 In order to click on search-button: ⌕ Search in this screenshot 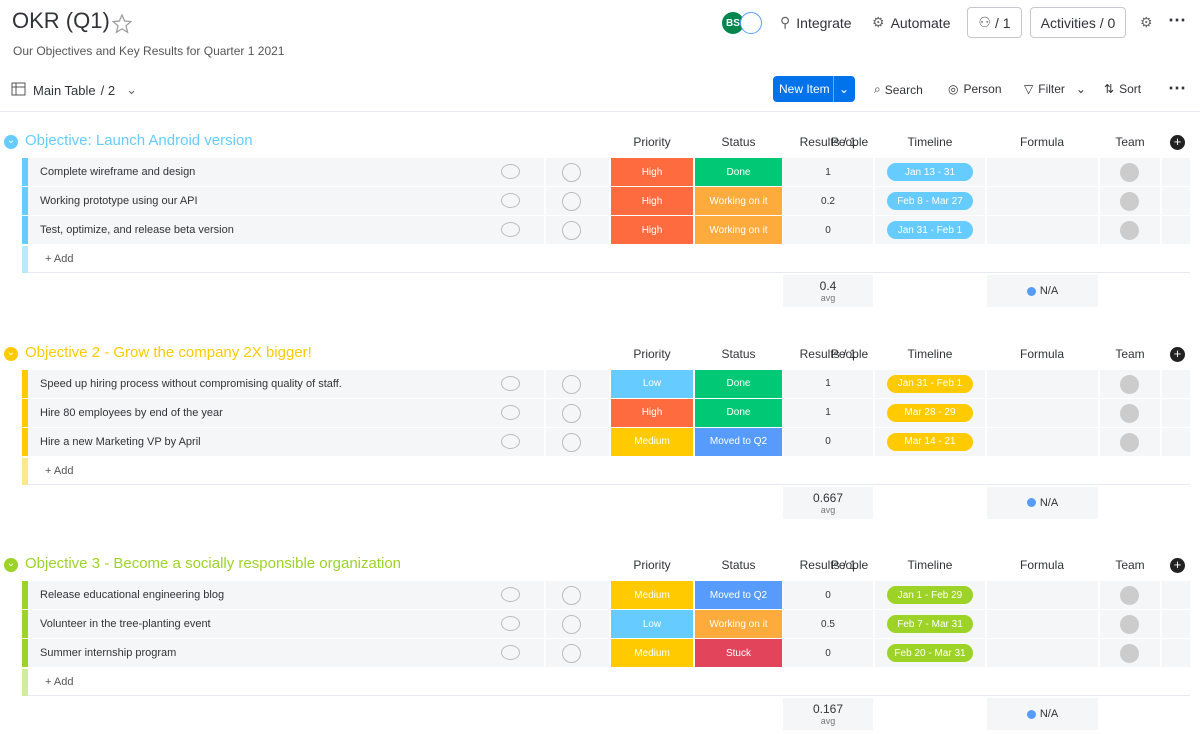, I will do `click(898, 89)`.